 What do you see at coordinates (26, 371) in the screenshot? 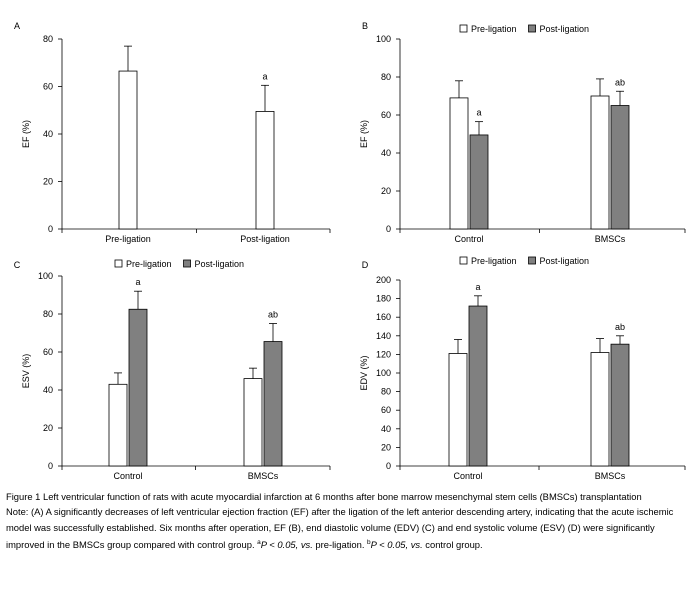
I see `y-axis-label: ESV (%)` at bounding box center [26, 371].